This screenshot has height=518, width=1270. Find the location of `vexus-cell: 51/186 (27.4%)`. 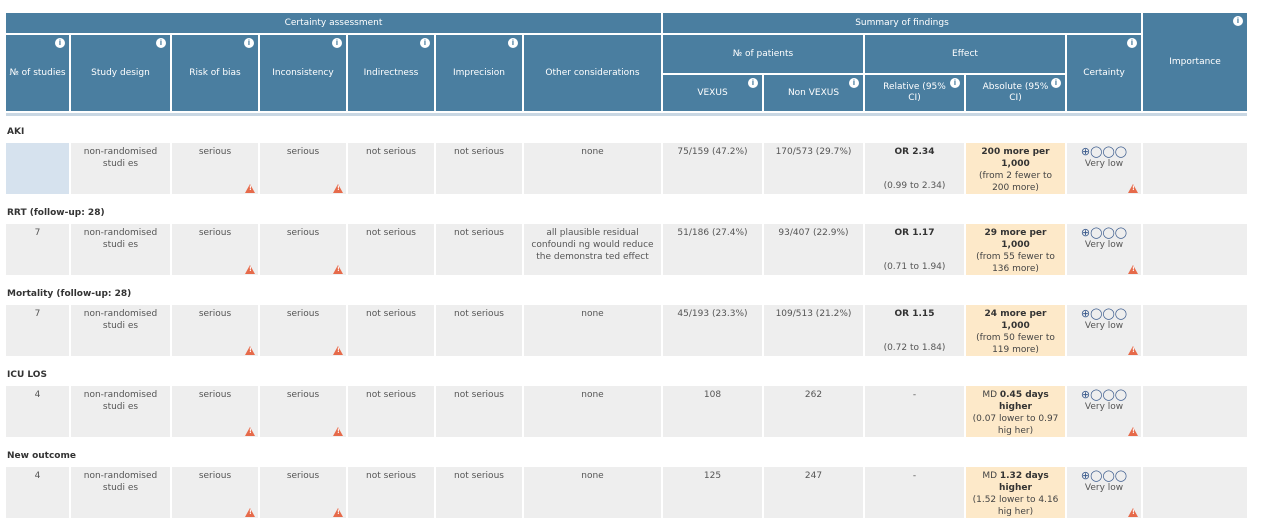

vexus-cell: 51/186 (27.4%) is located at coordinates (712, 249).